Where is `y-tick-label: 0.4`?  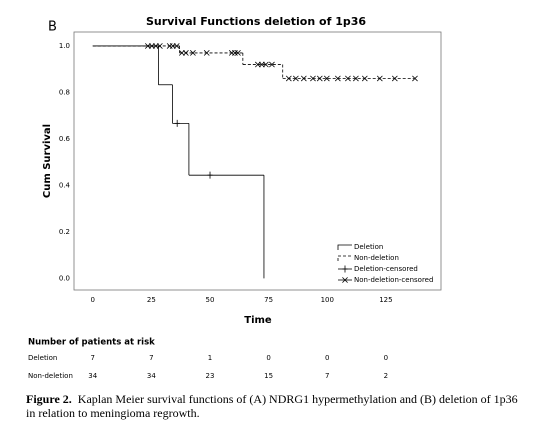
y-tick-label: 0.4 is located at coordinates (65, 185).